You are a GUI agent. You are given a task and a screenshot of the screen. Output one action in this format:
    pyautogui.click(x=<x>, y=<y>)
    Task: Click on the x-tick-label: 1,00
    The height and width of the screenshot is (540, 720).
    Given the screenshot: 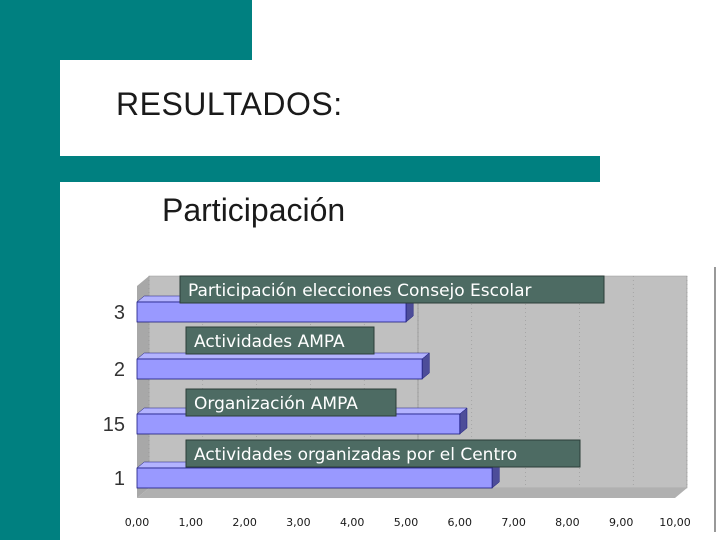 What is the action you would take?
    pyautogui.click(x=191, y=522)
    